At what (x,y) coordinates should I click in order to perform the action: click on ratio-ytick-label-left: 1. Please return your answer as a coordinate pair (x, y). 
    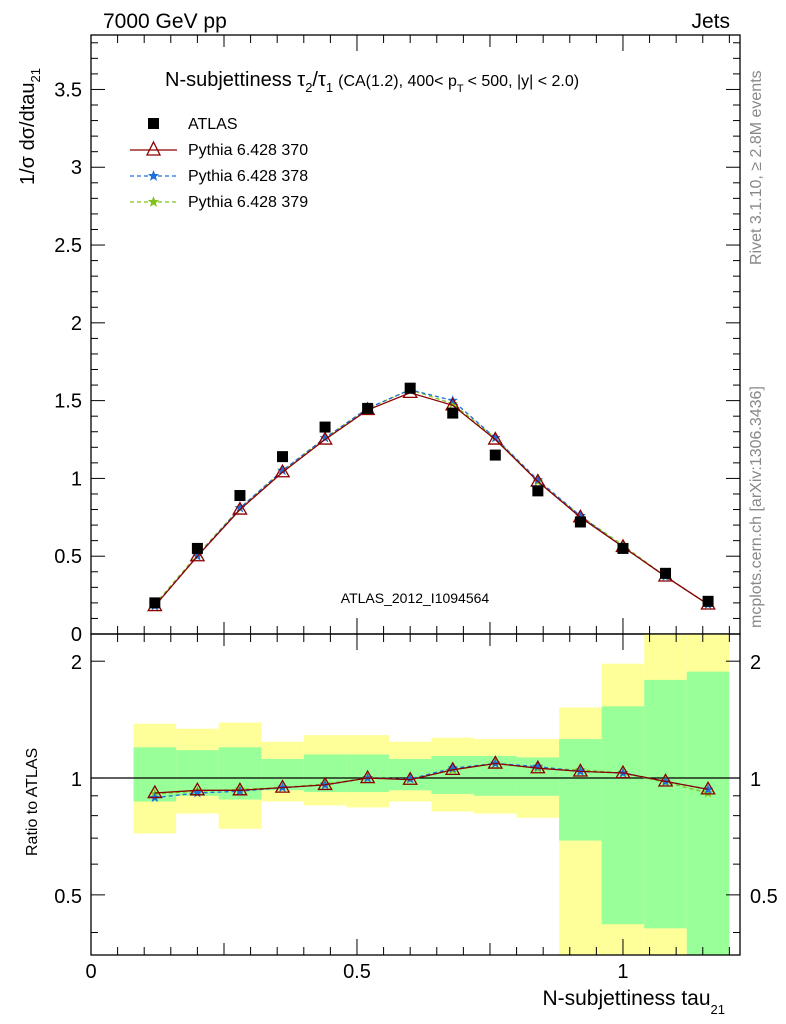
    Looking at the image, I should click on (76, 780).